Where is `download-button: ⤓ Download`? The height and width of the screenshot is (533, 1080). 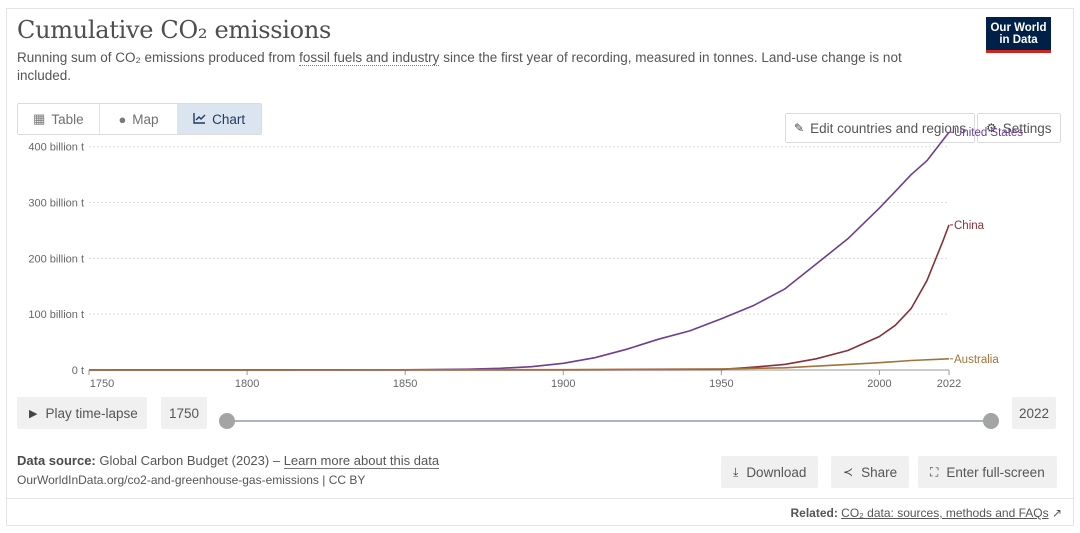
download-button: ⤓ Download is located at coordinates (770, 472).